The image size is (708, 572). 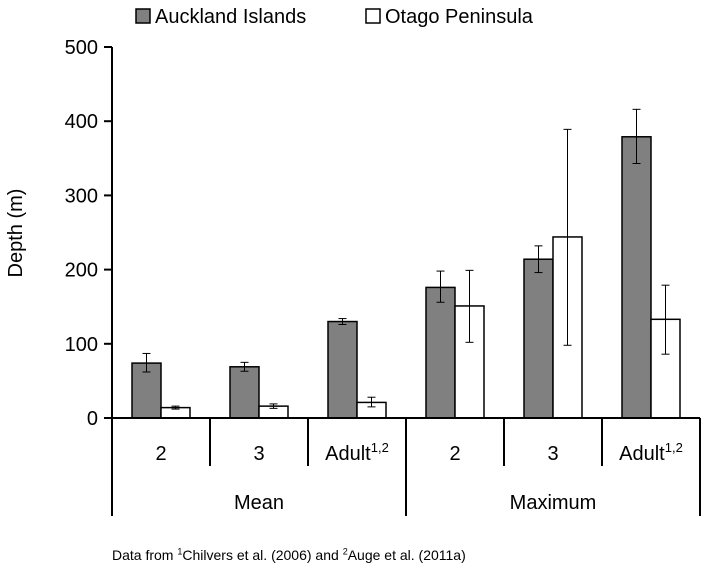 What do you see at coordinates (143, 16) in the screenshot?
I see `legend-swatch-auckland-islands` at bounding box center [143, 16].